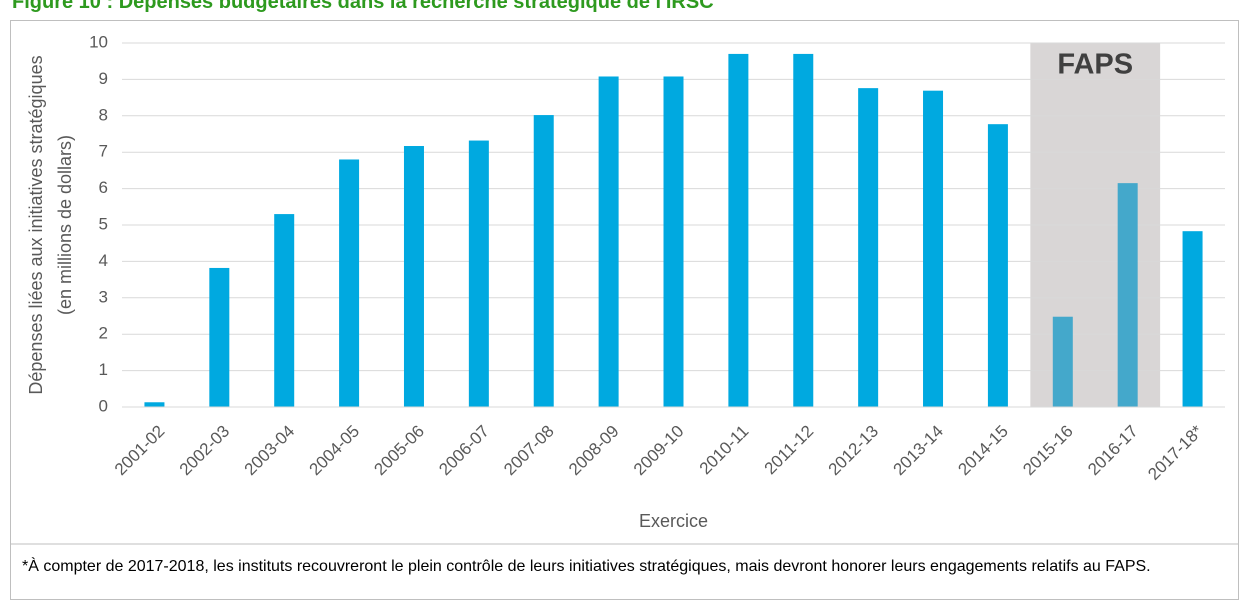  What do you see at coordinates (1175, 452) in the screenshot?
I see `x-tick-label: 2017-18*` at bounding box center [1175, 452].